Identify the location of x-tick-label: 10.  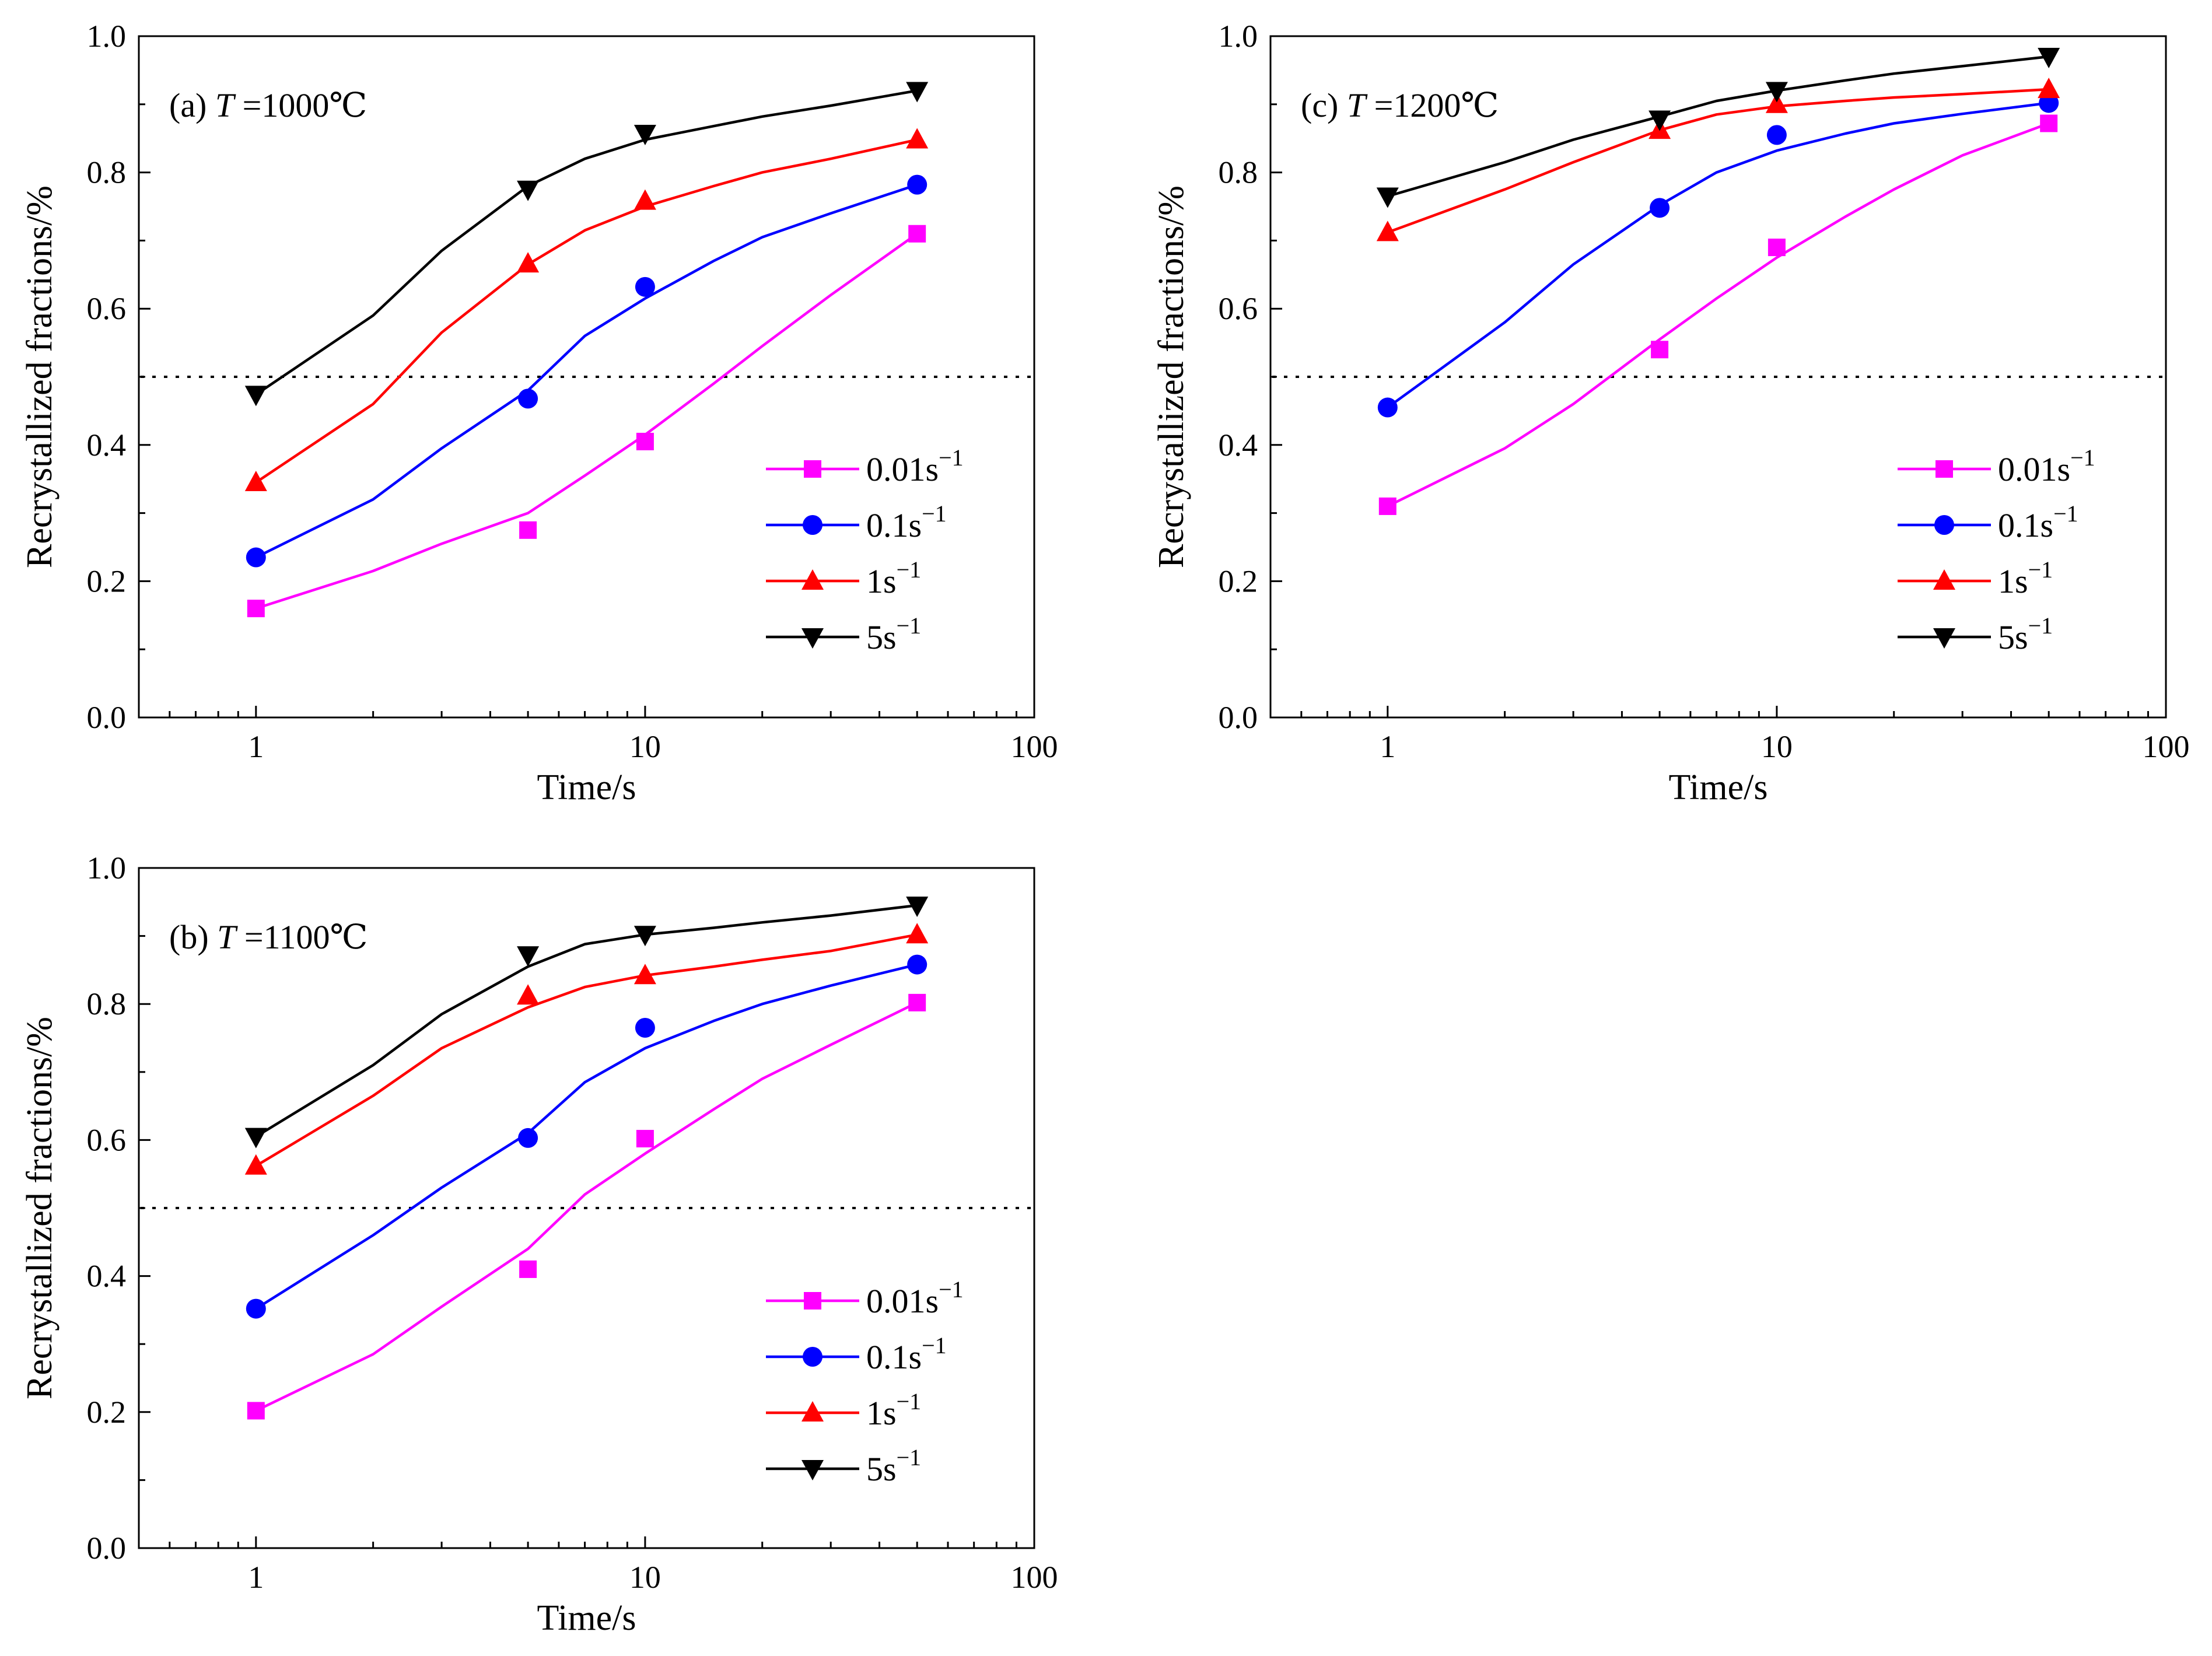
(645, 746).